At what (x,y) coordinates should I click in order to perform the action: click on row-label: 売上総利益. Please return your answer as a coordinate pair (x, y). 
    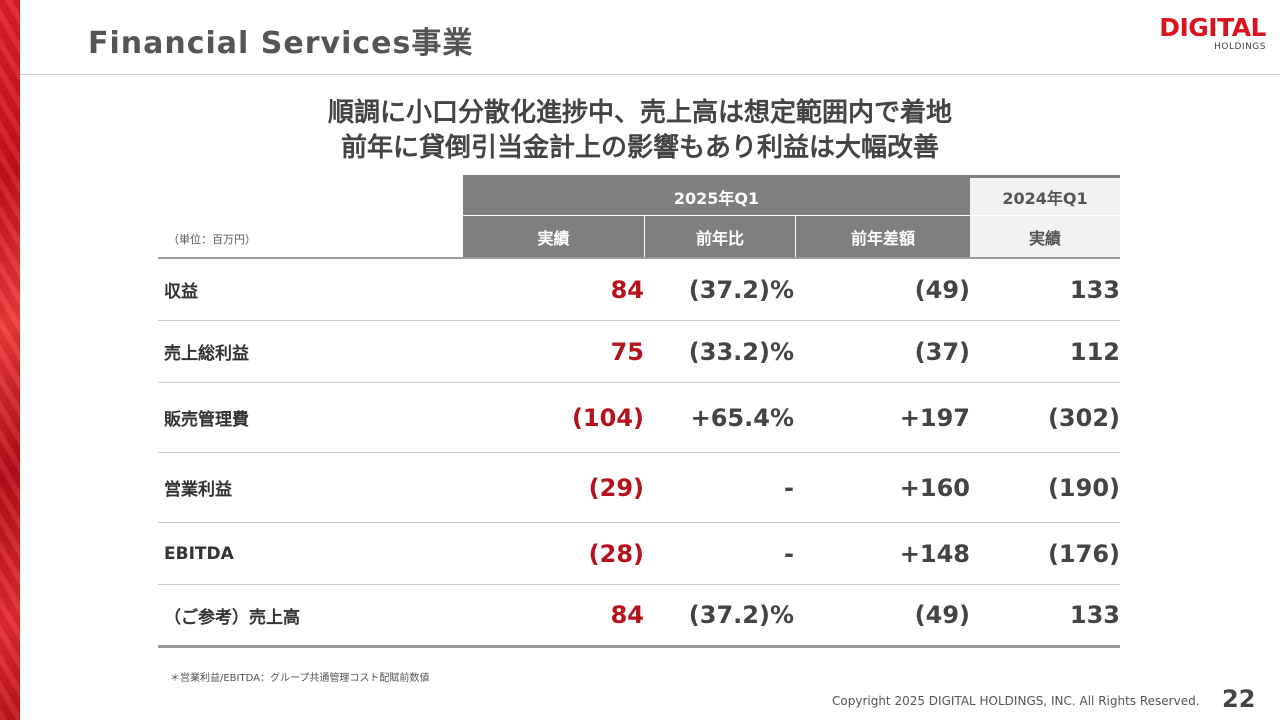
    Looking at the image, I should click on (206, 354).